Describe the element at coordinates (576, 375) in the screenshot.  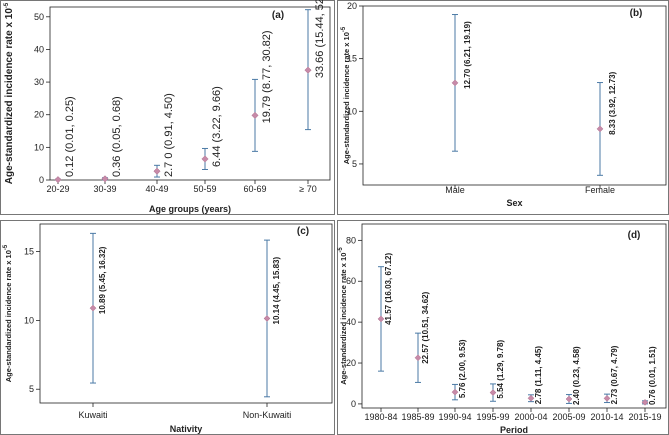
I see `data-label: 2.40 (0.23, 4.58)` at that location.